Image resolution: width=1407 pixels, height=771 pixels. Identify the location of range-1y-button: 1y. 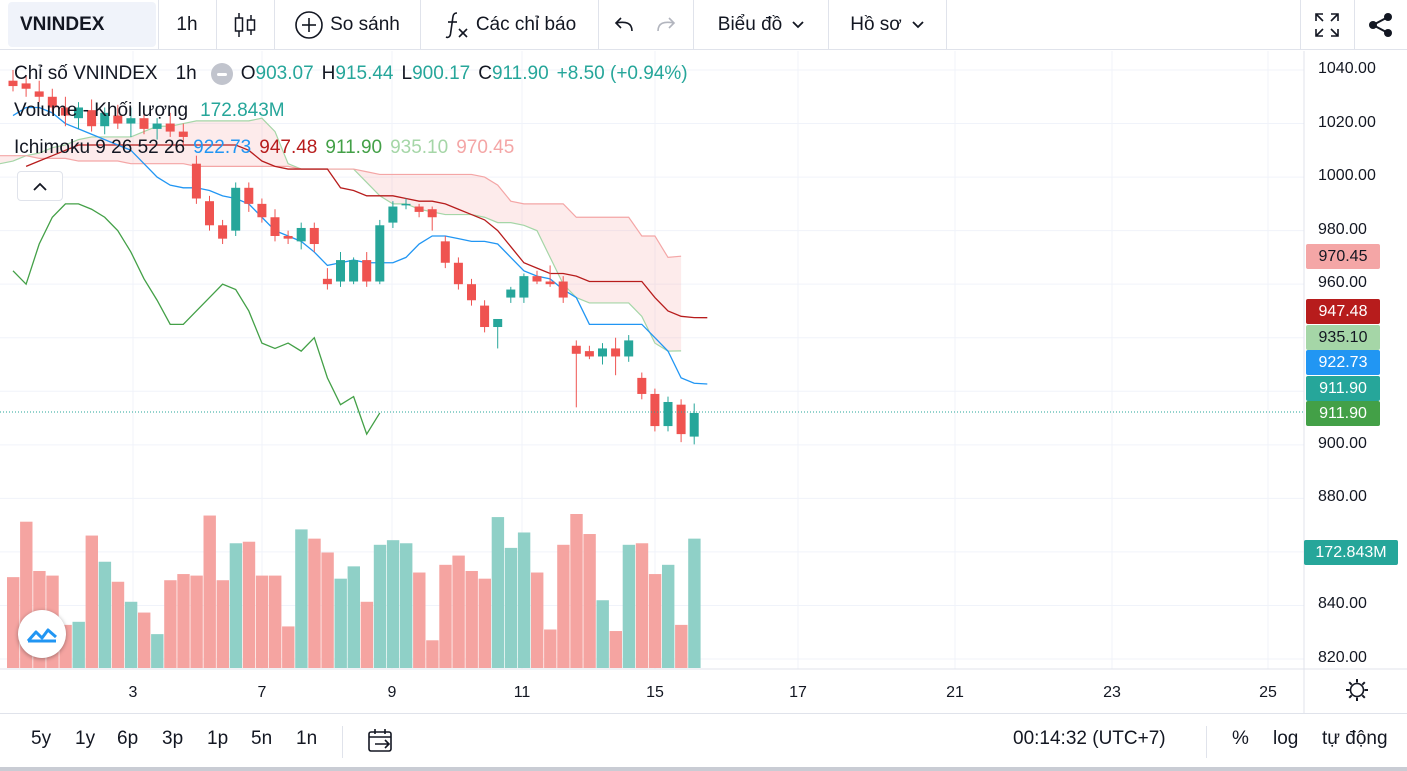
(85, 738).